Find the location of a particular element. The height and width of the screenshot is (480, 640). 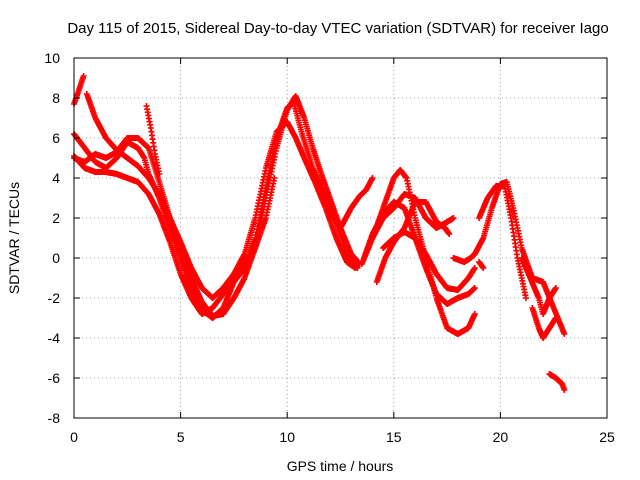

y-axis-label: SDTVAR / TECUs is located at coordinates (14, 238).